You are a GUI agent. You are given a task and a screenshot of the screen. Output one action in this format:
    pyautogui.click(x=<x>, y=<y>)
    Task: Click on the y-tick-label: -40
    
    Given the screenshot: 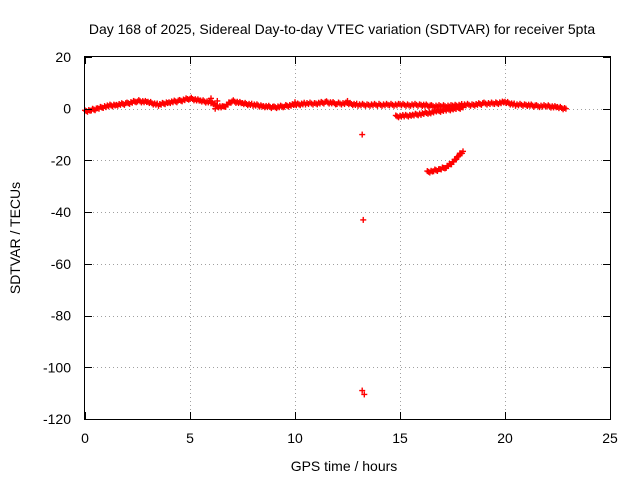 What is the action you would take?
    pyautogui.click(x=61, y=212)
    